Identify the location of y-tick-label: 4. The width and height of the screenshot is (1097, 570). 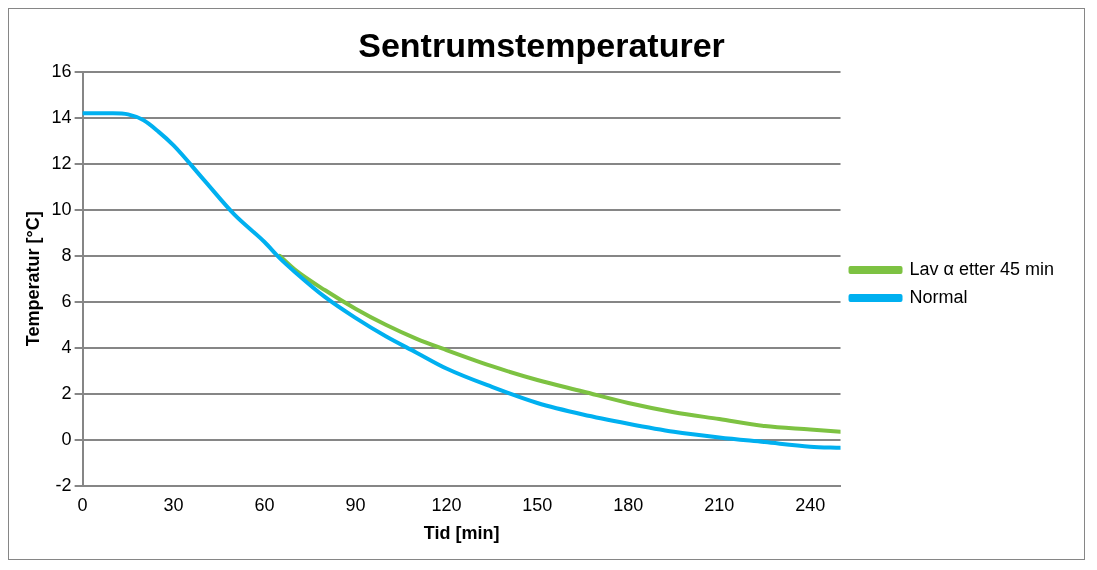
(66, 346).